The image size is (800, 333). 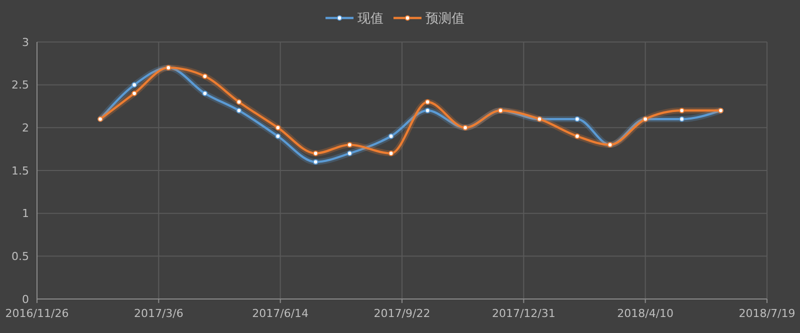 What do you see at coordinates (159, 313) in the screenshot?
I see `x-tick-label: 2017/3/6` at bounding box center [159, 313].